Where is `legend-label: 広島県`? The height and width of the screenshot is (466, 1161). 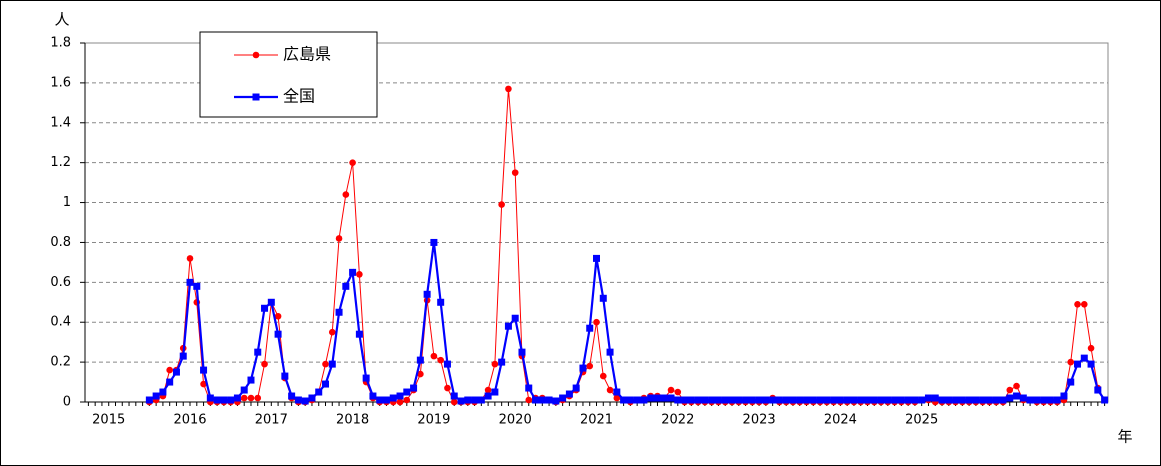 legend-label: 広島県 is located at coordinates (307, 54).